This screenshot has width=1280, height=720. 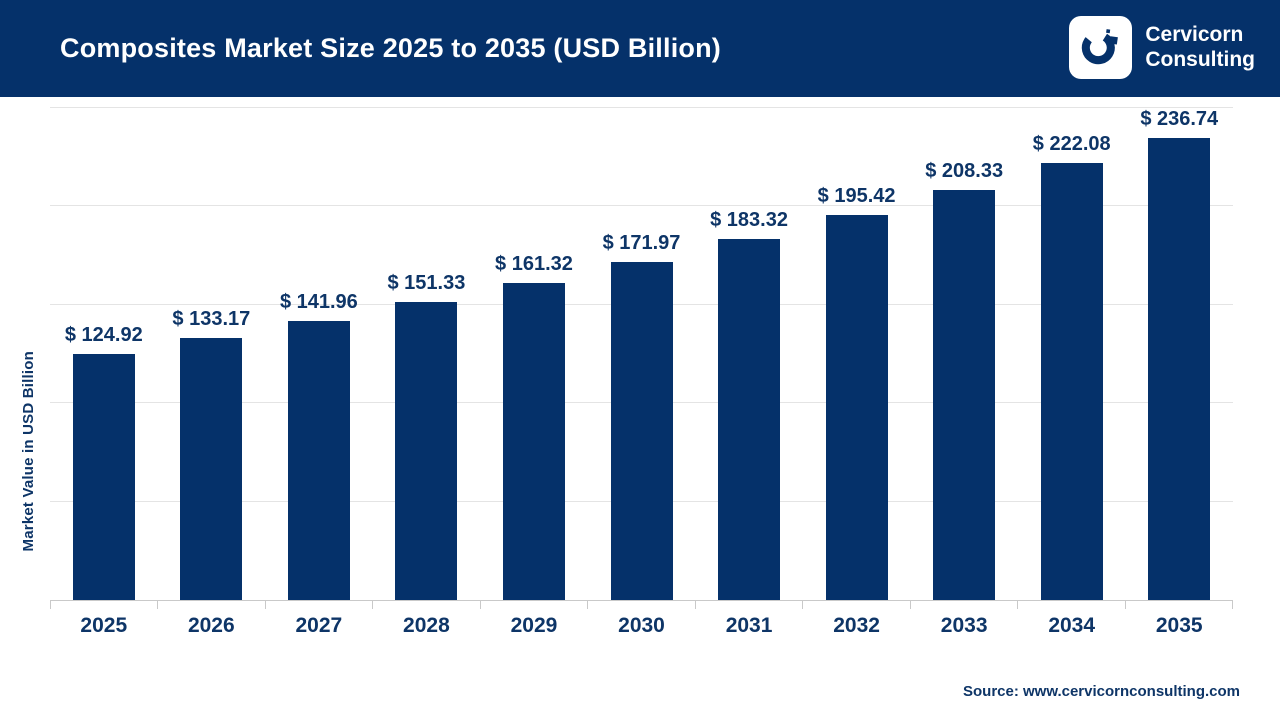 I want to click on x-label-2034: 2034, so click(x=1072, y=625).